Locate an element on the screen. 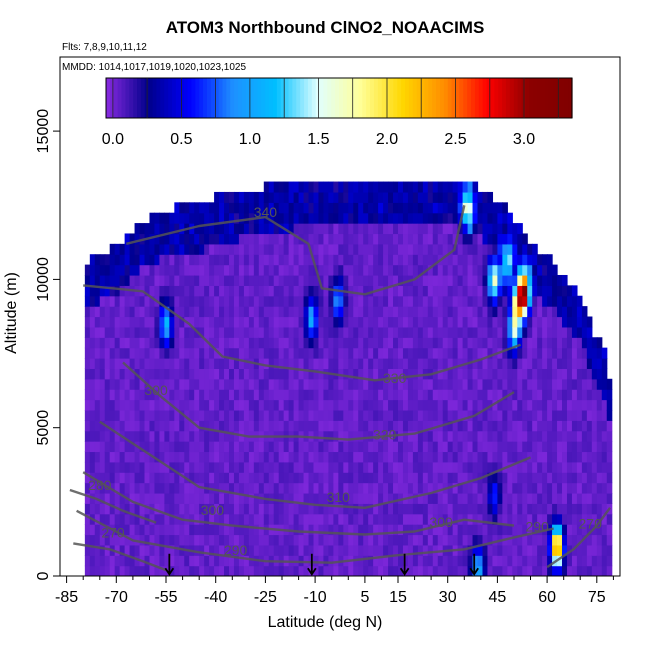  heat-cell-2022 is located at coordinates (366, 457).